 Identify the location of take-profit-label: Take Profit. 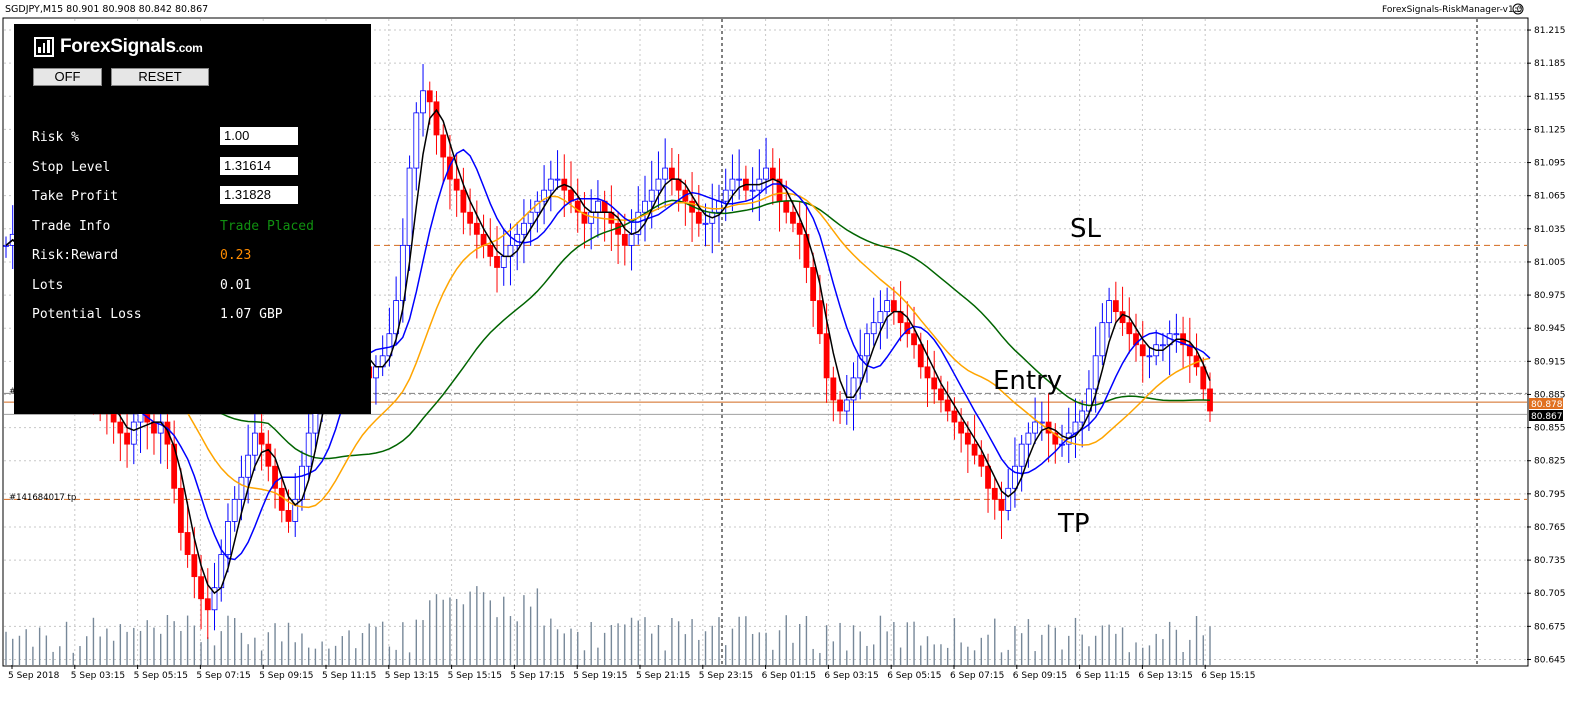
(75, 196).